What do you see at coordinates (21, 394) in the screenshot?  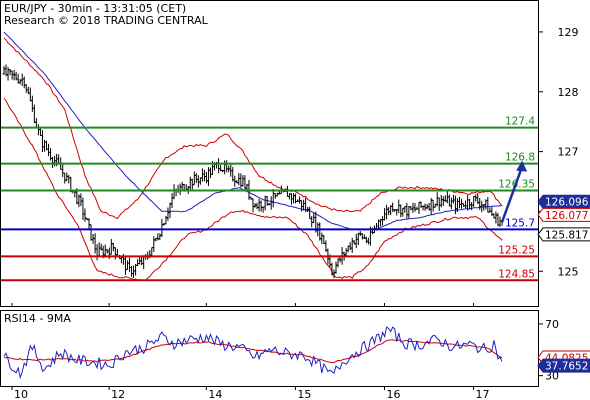 I see `x-tick-label: 10` at bounding box center [21, 394].